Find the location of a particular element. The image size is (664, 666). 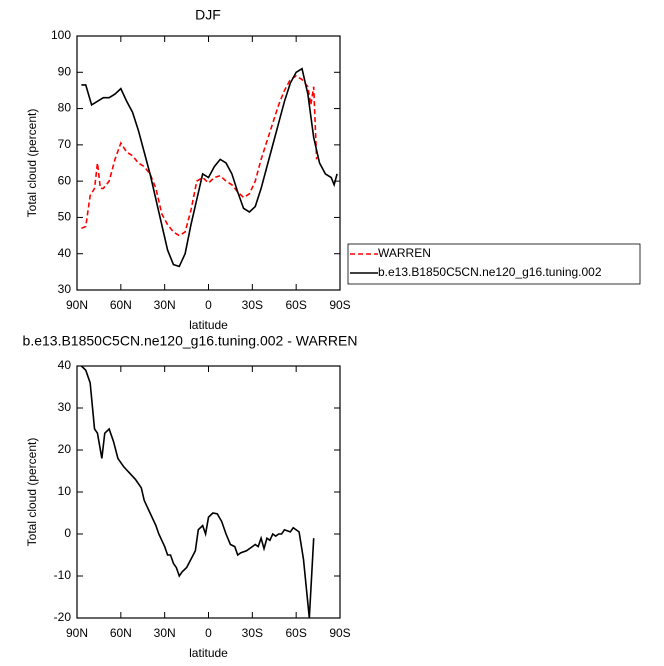

chart-title: DJF is located at coordinates (208, 15).